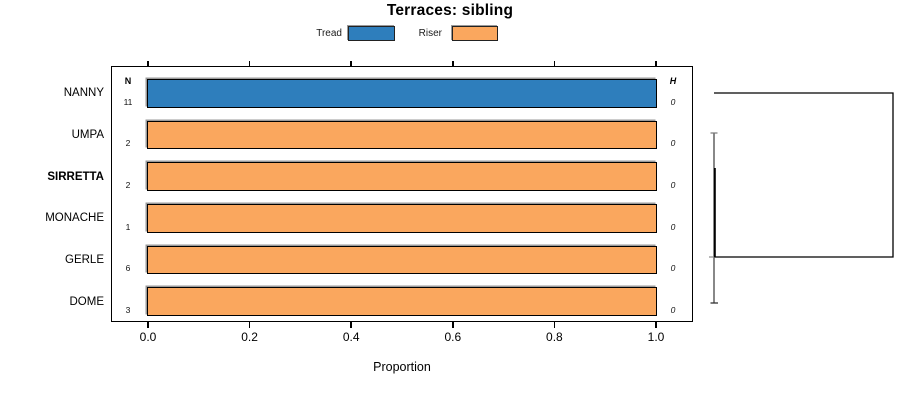 The width and height of the screenshot is (900, 400). What do you see at coordinates (83, 93) in the screenshot?
I see `category-label-nanny: NANNY` at bounding box center [83, 93].